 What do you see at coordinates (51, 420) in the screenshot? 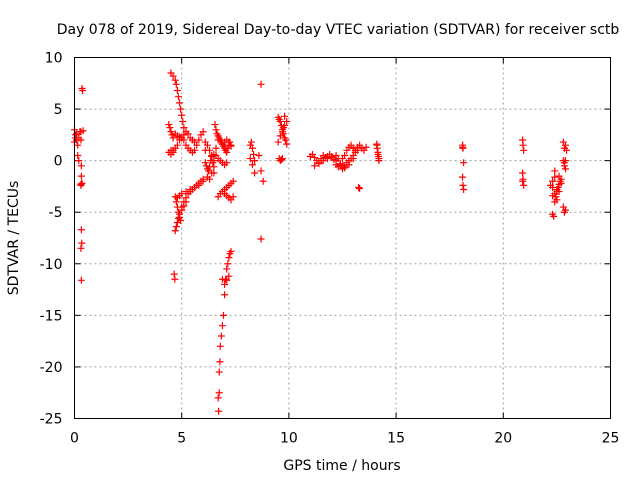
I see `y-tick-label: -25` at bounding box center [51, 420].